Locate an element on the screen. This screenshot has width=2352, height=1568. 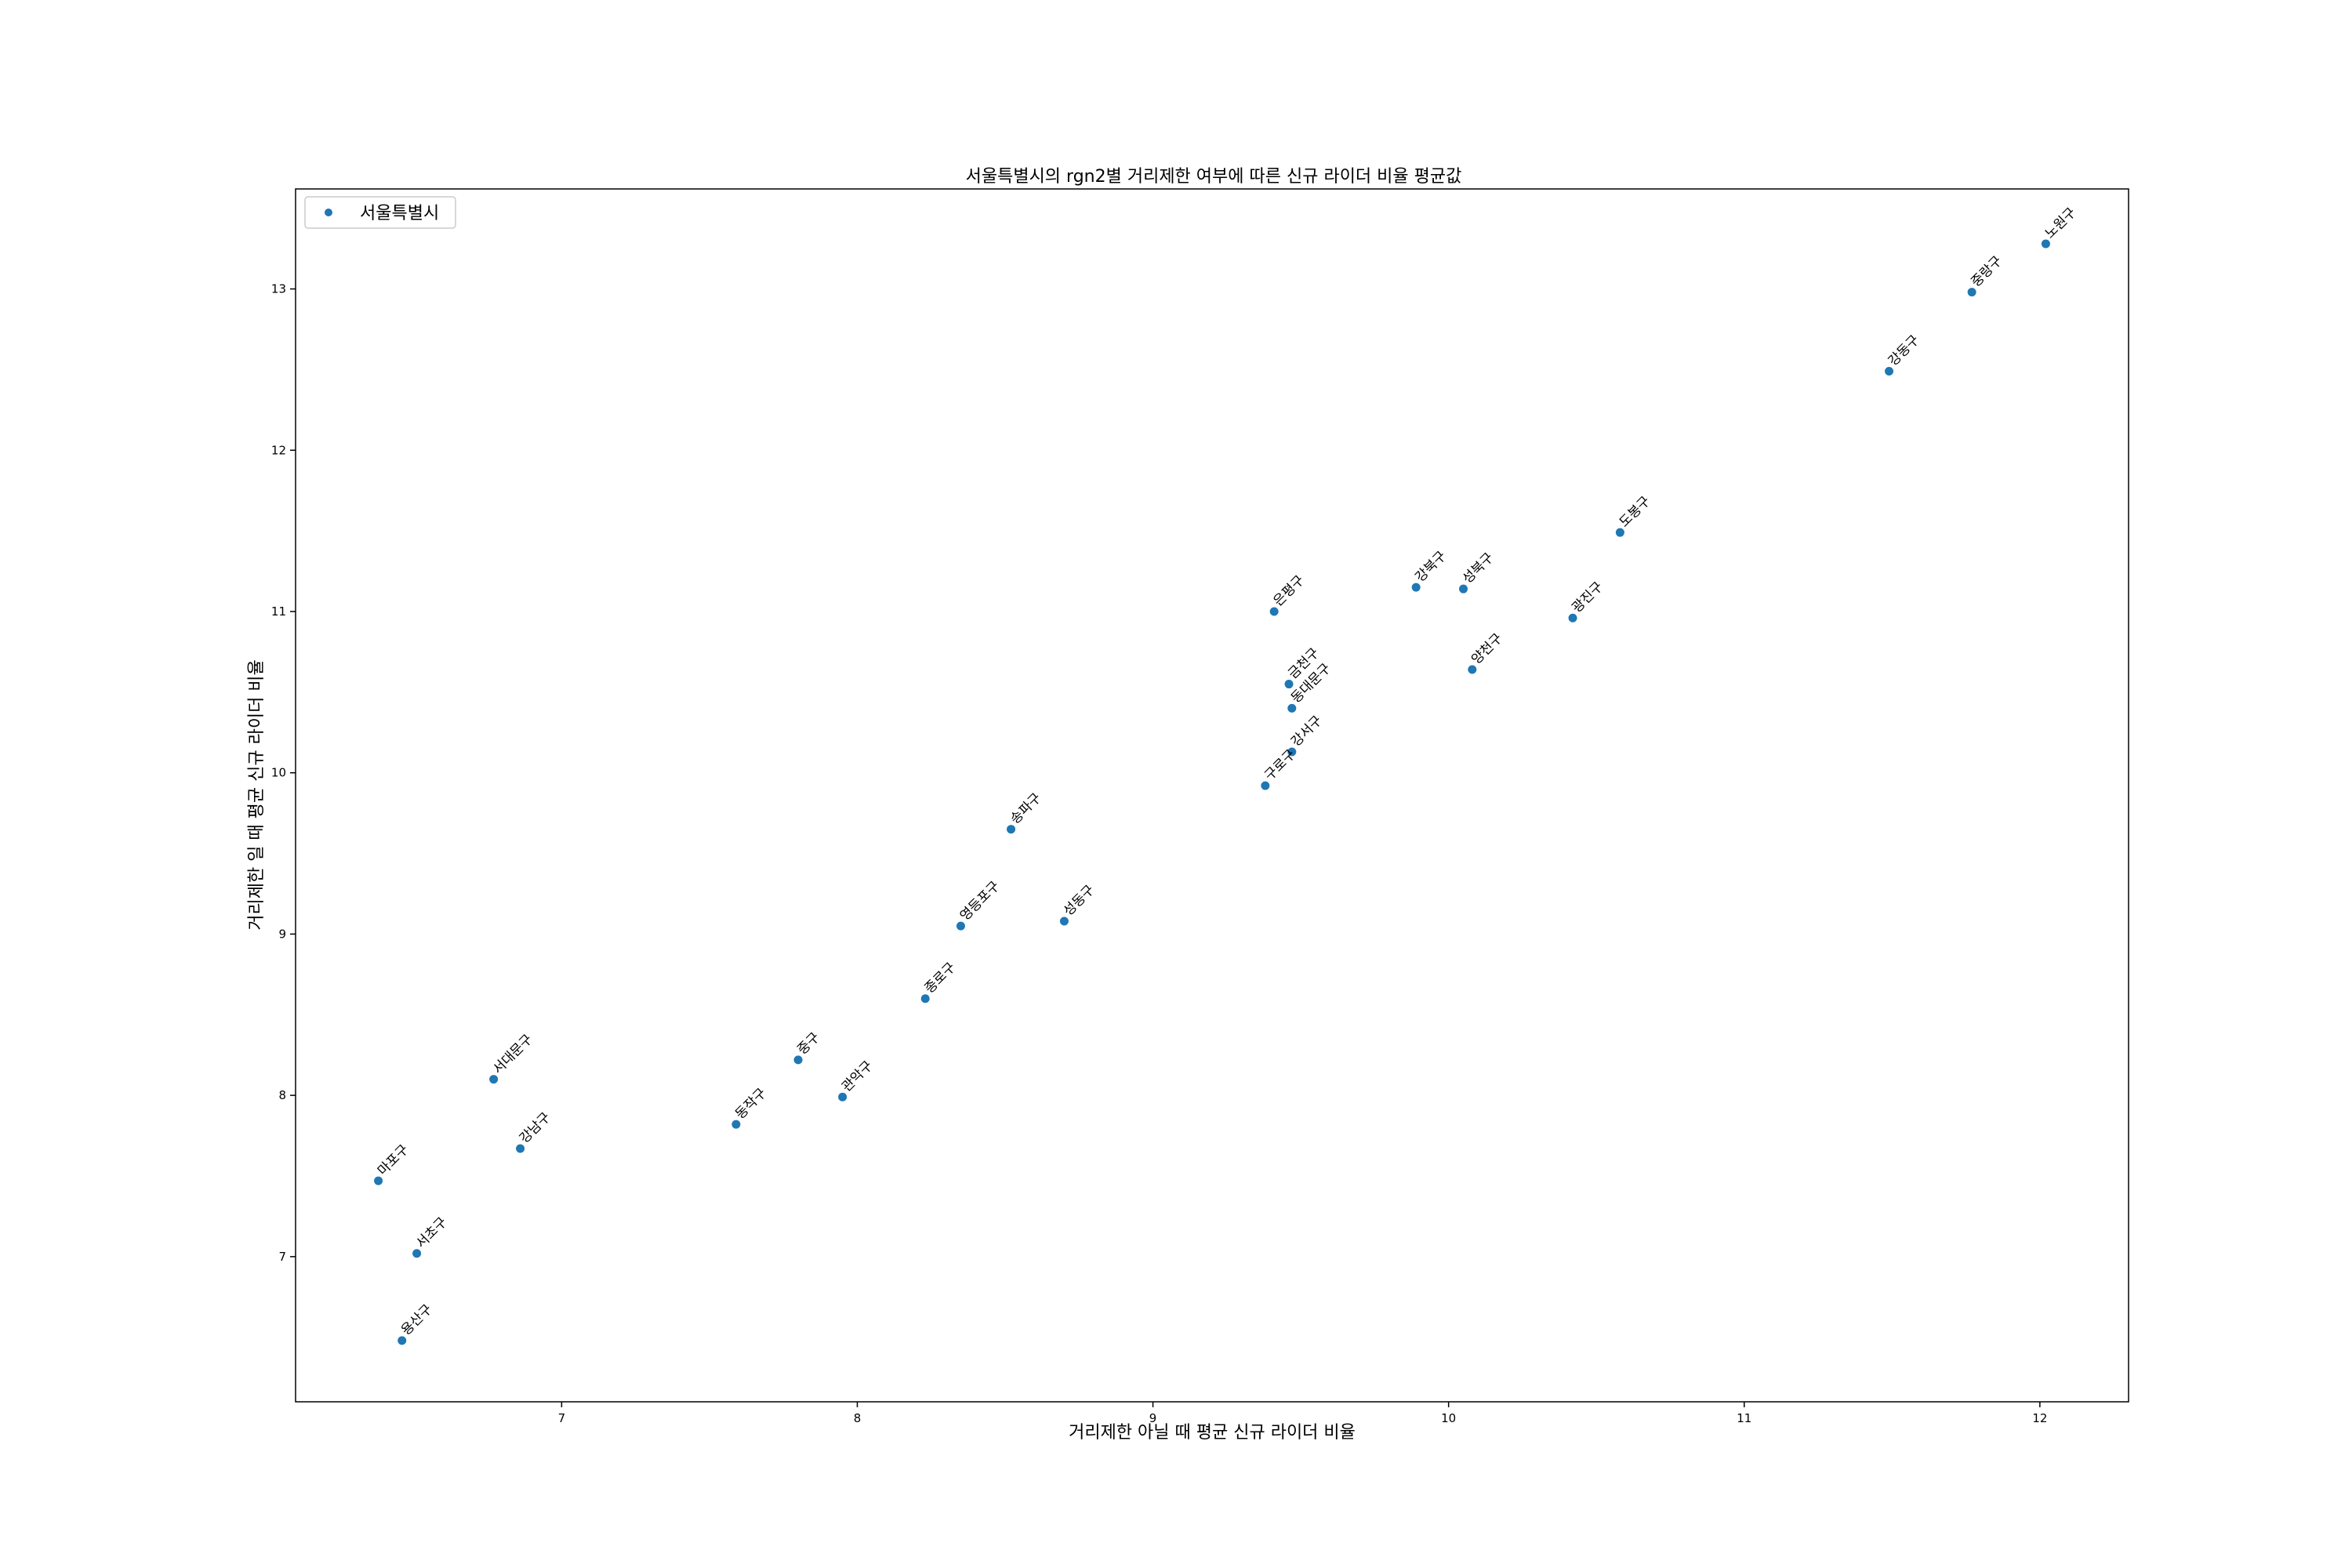
point-label: 종로구 is located at coordinates (940, 978).